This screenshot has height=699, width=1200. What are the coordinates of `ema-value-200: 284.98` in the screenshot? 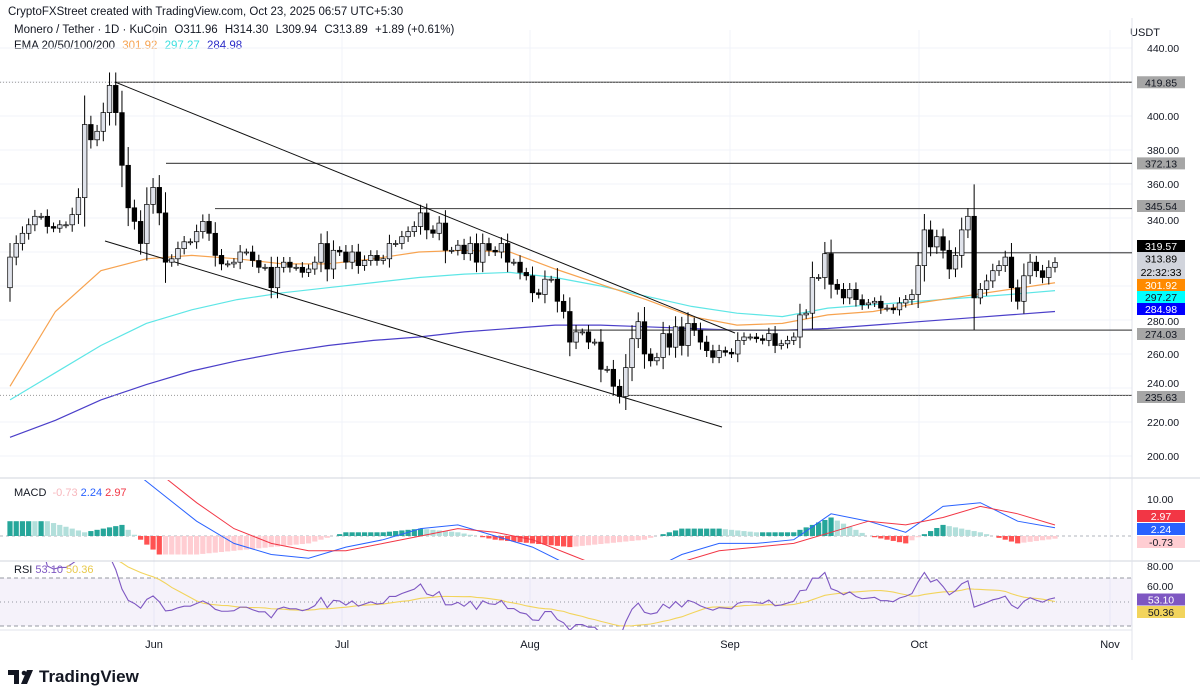 It's located at (225, 46).